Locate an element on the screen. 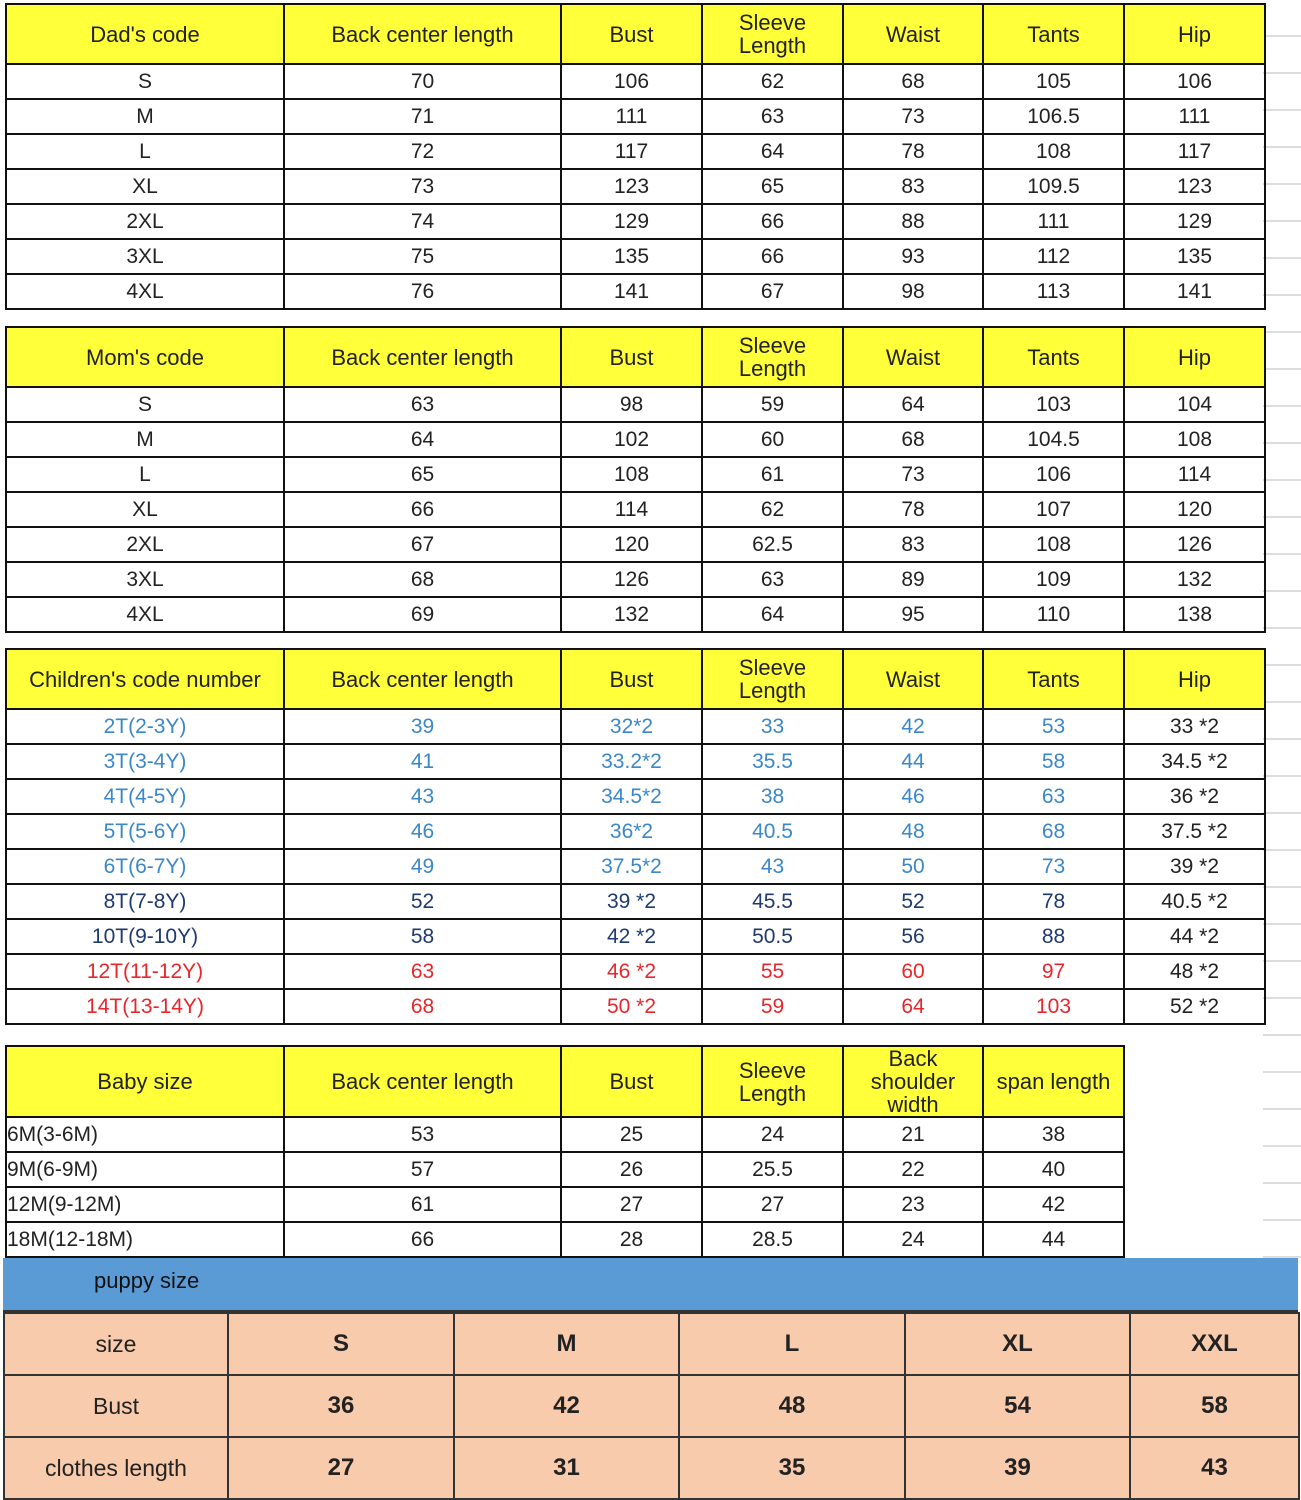 Image resolution: width=1301 pixels, height=1500 pixels. measurement-cell: 44 is located at coordinates (913, 761).